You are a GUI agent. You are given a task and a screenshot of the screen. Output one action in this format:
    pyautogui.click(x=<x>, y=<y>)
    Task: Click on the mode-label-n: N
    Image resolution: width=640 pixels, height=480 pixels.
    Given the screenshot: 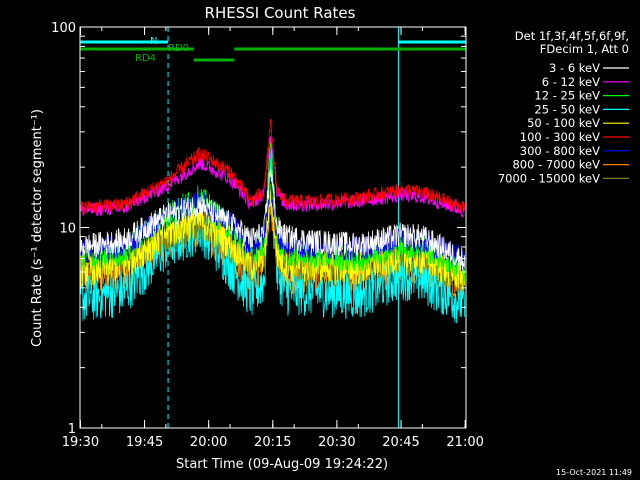 What is the action you would take?
    pyautogui.click(x=153, y=41)
    